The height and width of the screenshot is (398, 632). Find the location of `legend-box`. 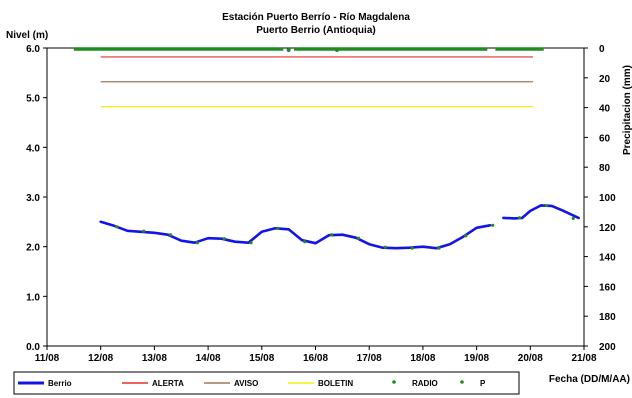

legend-box is located at coordinates (266, 383).